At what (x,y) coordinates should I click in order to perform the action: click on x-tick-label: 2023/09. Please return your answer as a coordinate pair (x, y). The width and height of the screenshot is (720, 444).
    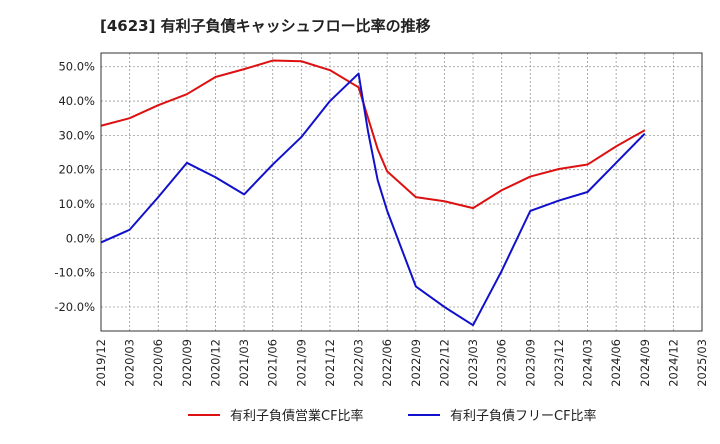
    Looking at the image, I should click on (530, 363).